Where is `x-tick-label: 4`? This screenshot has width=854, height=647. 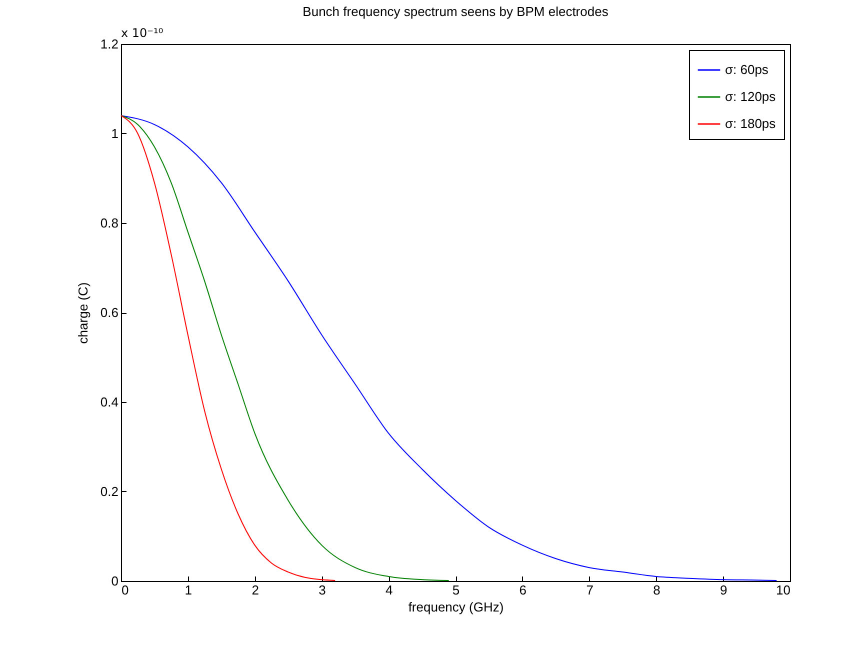 x-tick-label: 4 is located at coordinates (389, 590).